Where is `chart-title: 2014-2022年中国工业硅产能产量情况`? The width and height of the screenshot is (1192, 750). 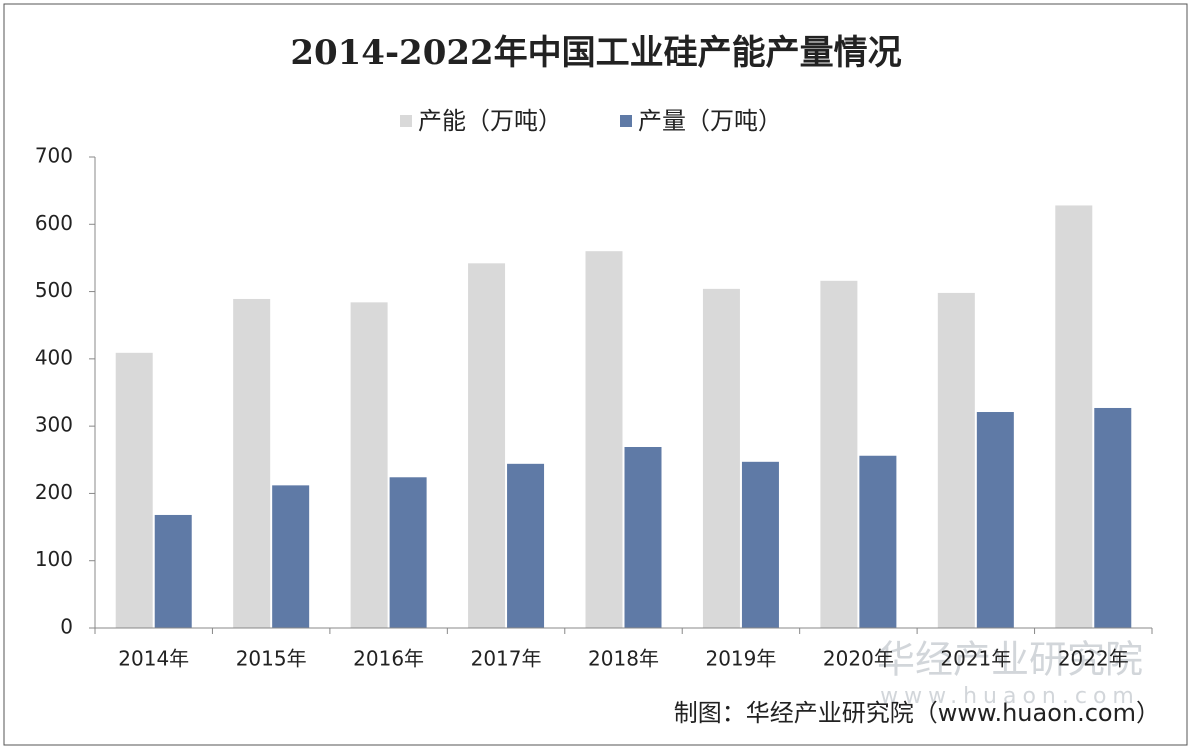 chart-title: 2014-2022年中国工业硅产能产量情况 is located at coordinates (595, 53).